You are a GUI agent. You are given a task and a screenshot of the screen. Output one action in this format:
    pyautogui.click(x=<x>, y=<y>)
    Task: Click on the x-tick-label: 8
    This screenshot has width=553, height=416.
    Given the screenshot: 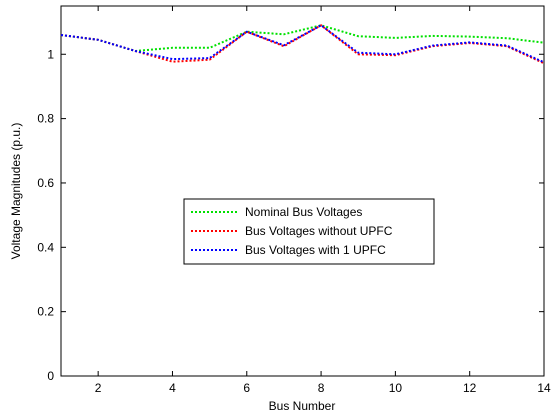 What is the action you would take?
    pyautogui.click(x=321, y=388)
    